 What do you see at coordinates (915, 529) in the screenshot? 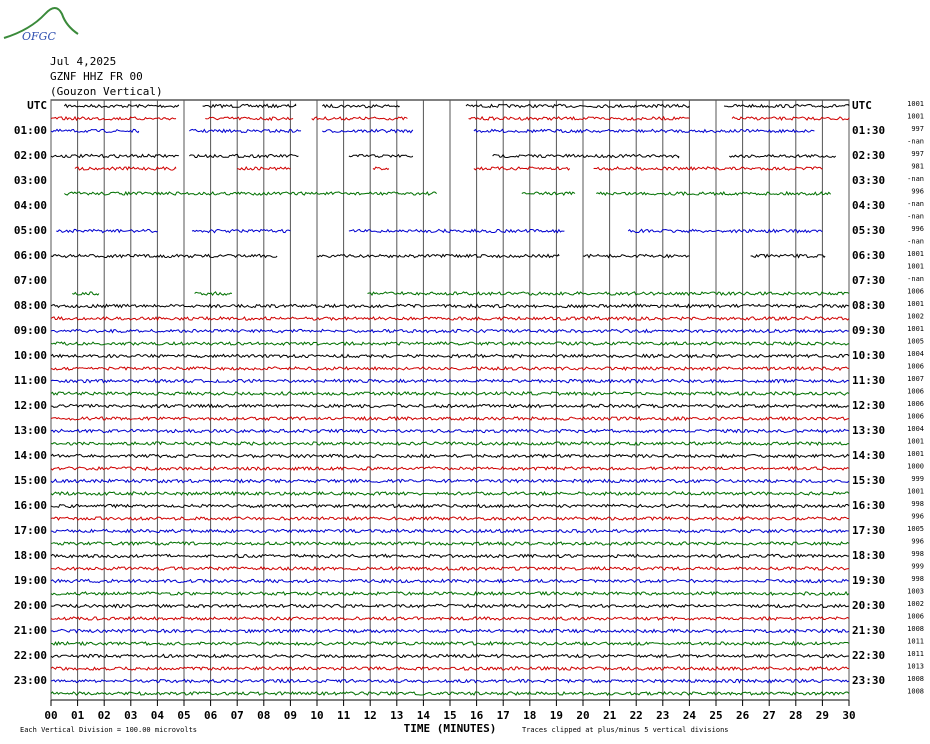
I see `row-value: 1005` at bounding box center [915, 529].